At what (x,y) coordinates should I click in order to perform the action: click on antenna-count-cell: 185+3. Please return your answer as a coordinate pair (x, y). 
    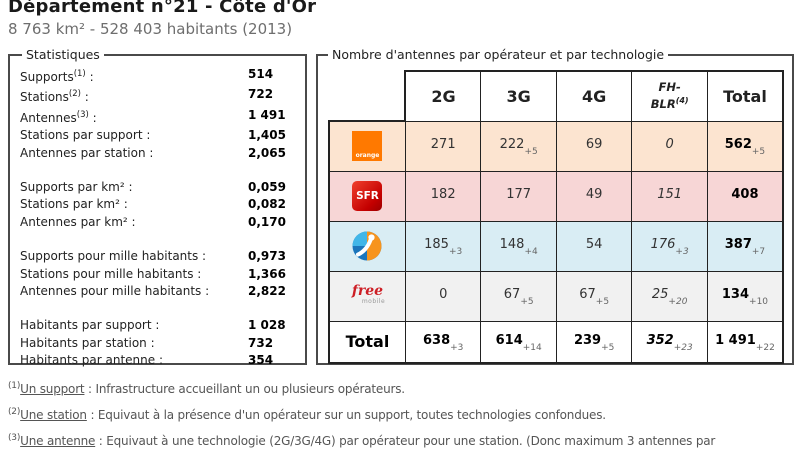
    Looking at the image, I should click on (443, 246).